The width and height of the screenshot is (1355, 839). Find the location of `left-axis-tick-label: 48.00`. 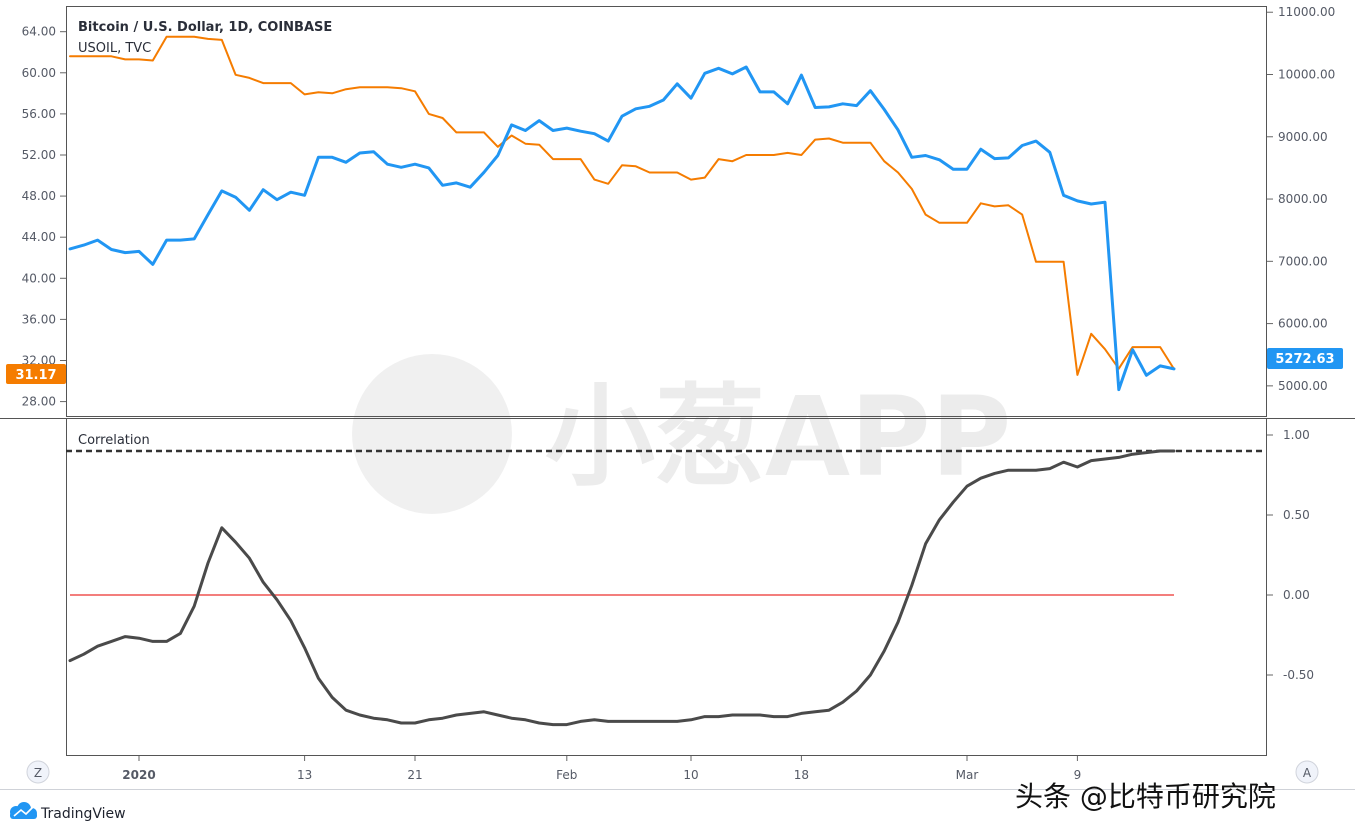

left-axis-tick-label: 48.00 is located at coordinates (39, 196).